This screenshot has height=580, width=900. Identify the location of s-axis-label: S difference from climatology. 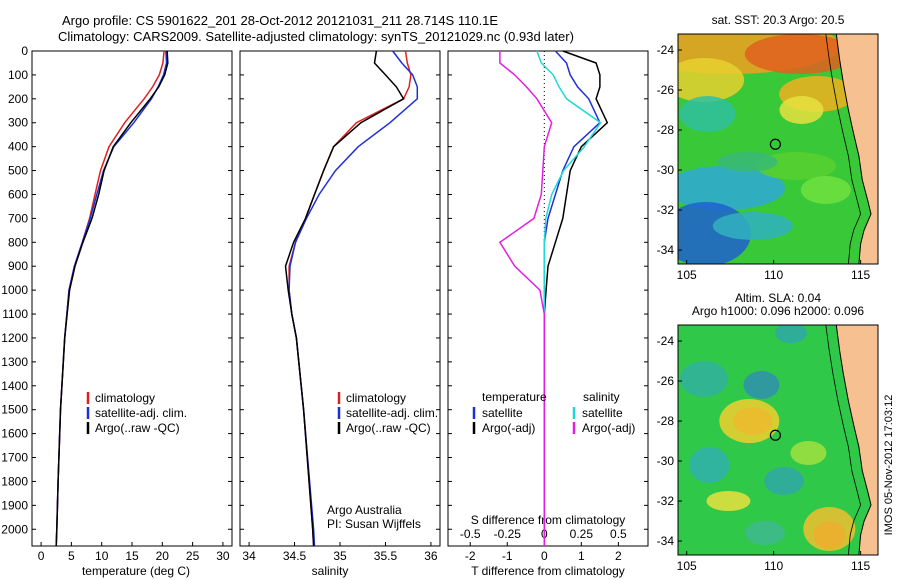
(548, 520).